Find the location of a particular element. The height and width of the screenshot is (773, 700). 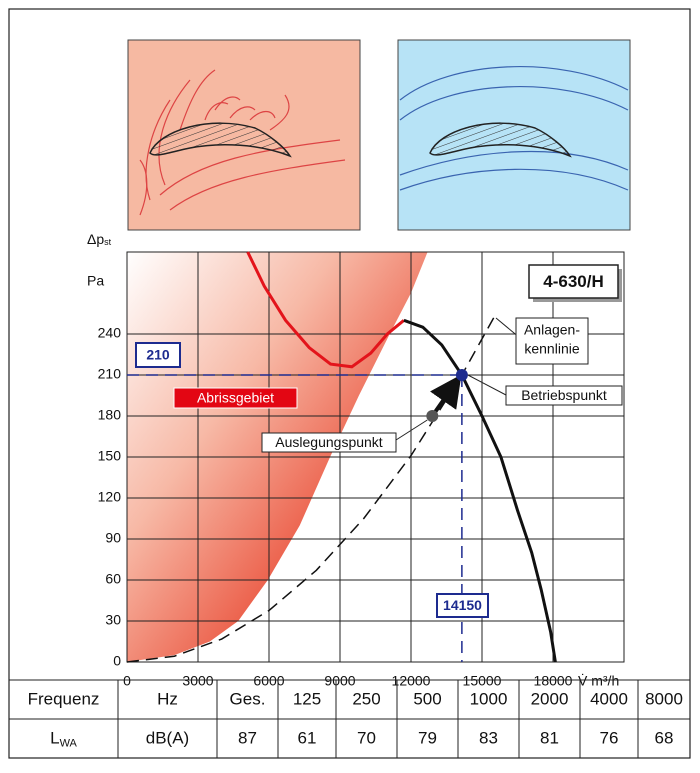

cell-text: 81 is located at coordinates (549, 738).